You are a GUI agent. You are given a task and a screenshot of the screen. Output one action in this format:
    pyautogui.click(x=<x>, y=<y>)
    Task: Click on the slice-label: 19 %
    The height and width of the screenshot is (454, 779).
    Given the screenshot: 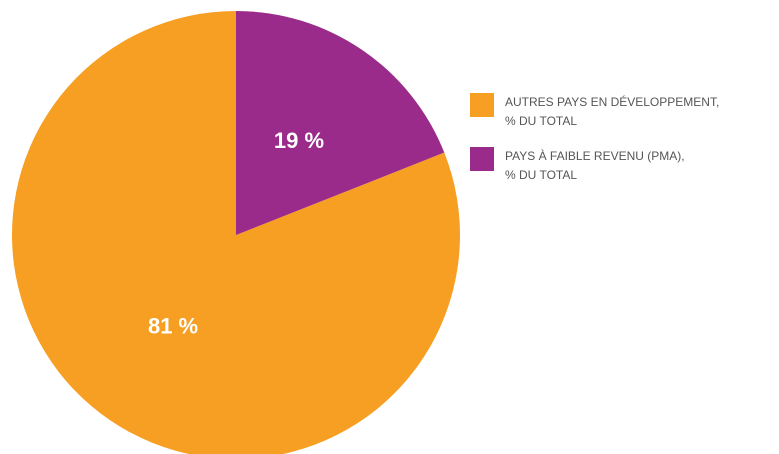 What is the action you would take?
    pyautogui.click(x=299, y=140)
    